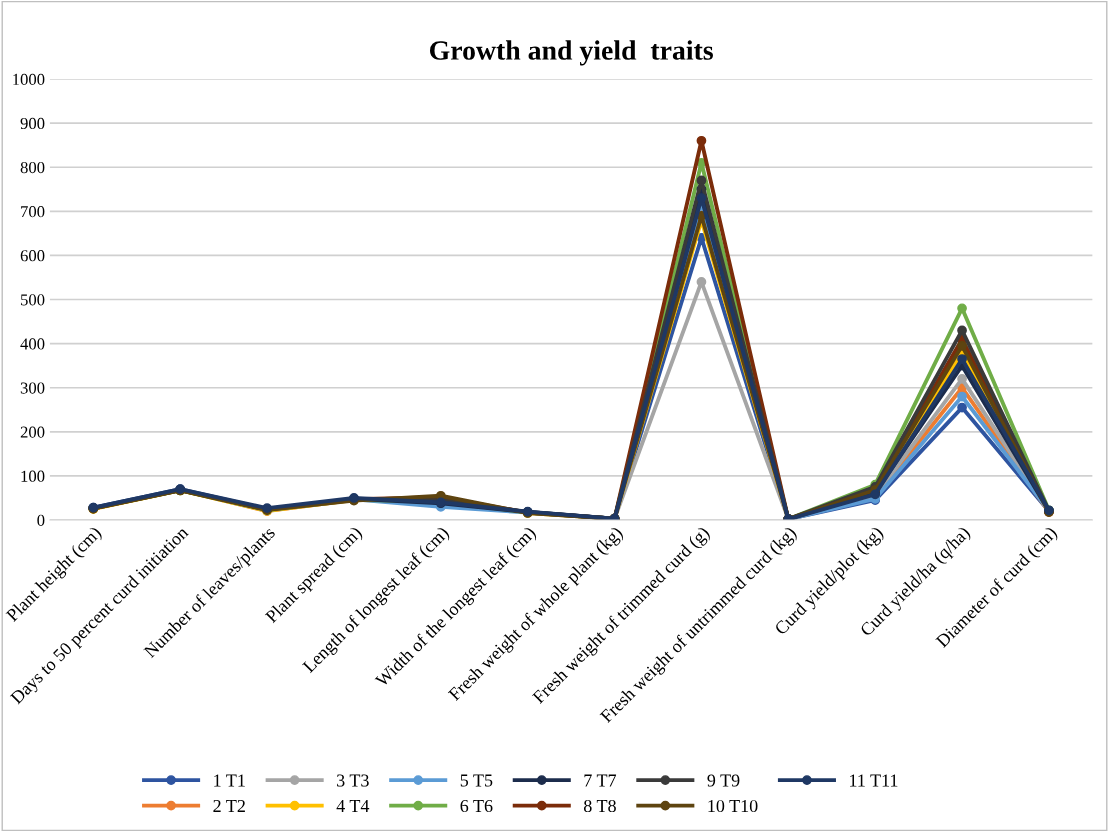 Image resolution: width=1109 pixels, height=832 pixels. Describe the element at coordinates (32, 256) in the screenshot. I see `y-tick-label: 600` at that location.